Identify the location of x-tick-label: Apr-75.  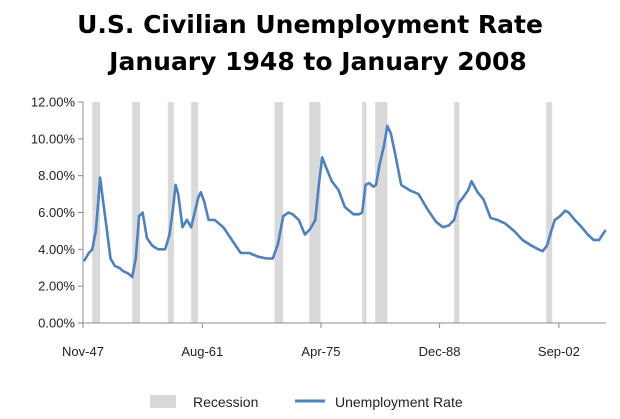
(320, 351).